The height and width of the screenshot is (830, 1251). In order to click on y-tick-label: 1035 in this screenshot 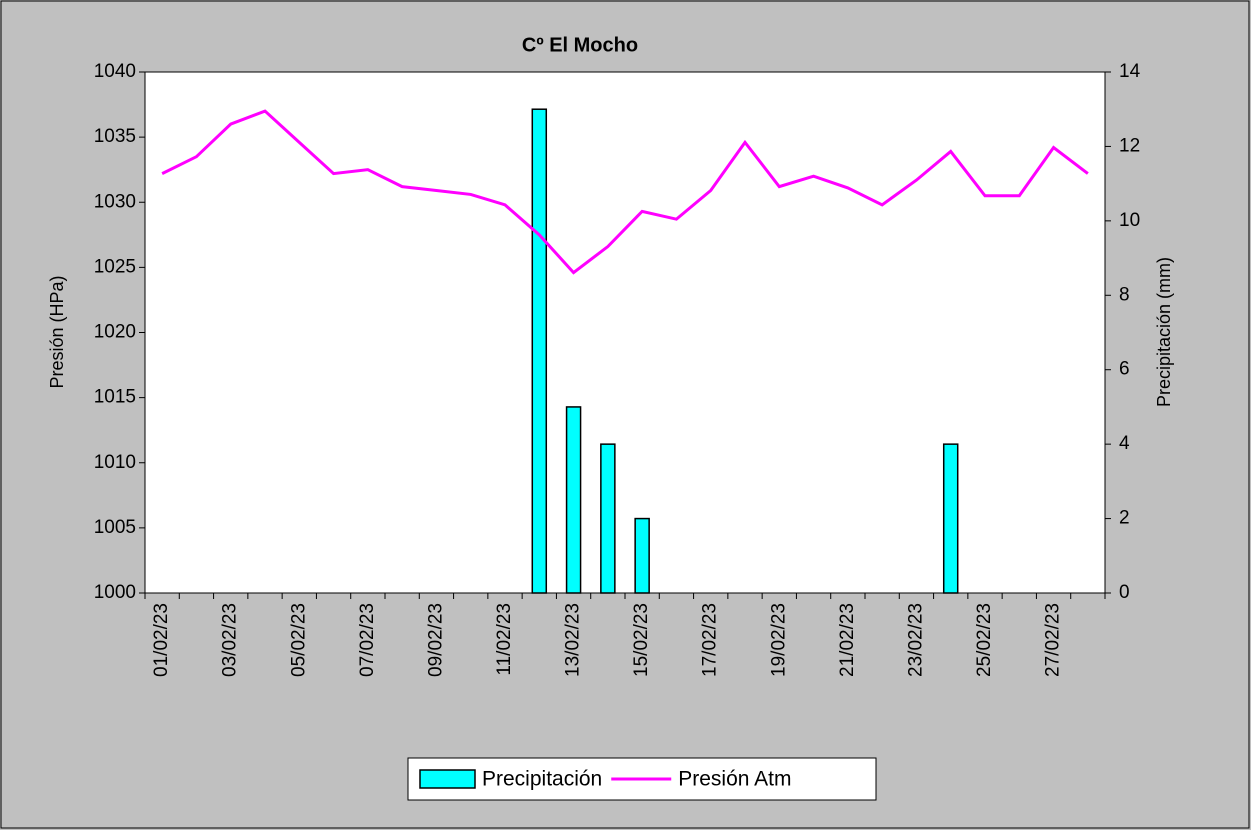, I will do `click(115, 136)`.